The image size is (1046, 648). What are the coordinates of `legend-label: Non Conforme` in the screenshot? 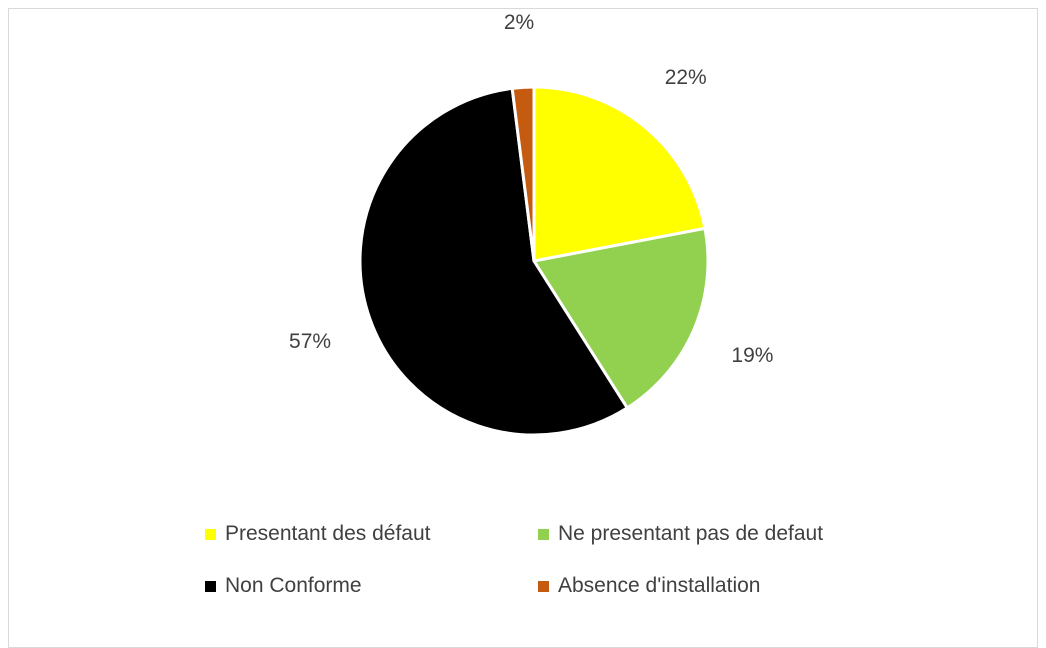 It's located at (293, 585).